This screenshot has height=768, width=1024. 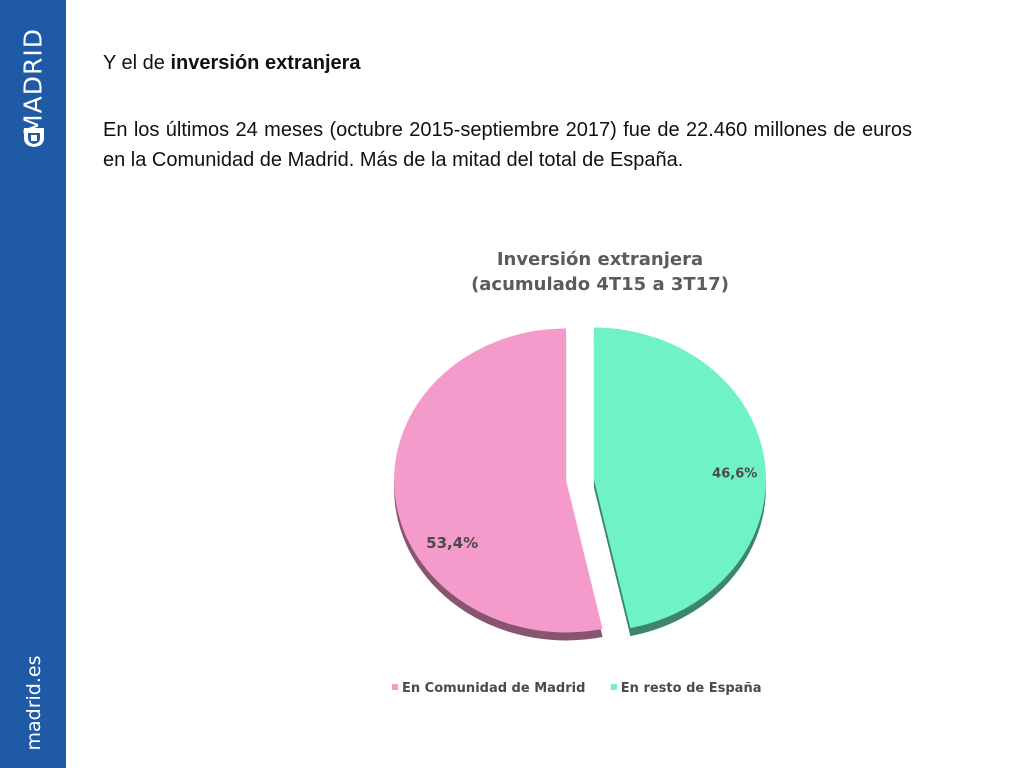 What do you see at coordinates (493, 688) in the screenshot?
I see `legend-label-0: En Comunidad de Madrid` at bounding box center [493, 688].